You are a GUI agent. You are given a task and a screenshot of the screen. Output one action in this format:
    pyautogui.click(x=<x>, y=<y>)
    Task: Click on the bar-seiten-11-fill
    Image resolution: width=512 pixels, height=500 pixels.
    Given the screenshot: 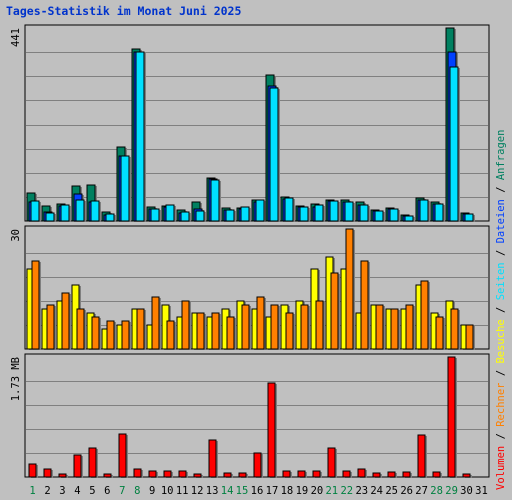 What is the action you would take?
    pyautogui.click(x=185, y=216)
    